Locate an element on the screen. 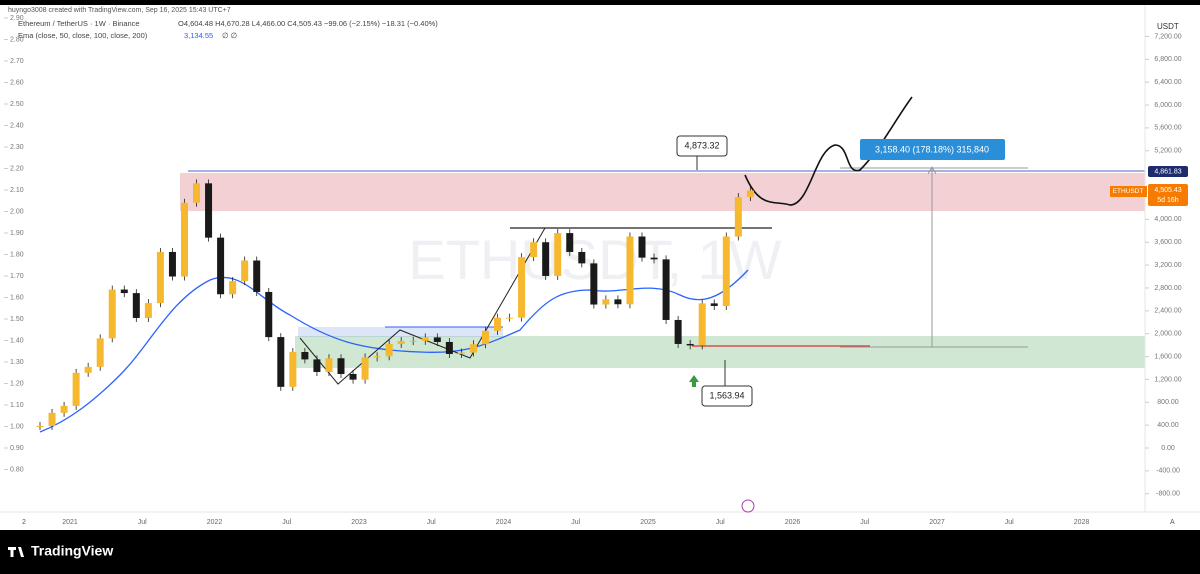 The image size is (1200, 574). left-tick-label: 1.40 is located at coordinates (17, 340).